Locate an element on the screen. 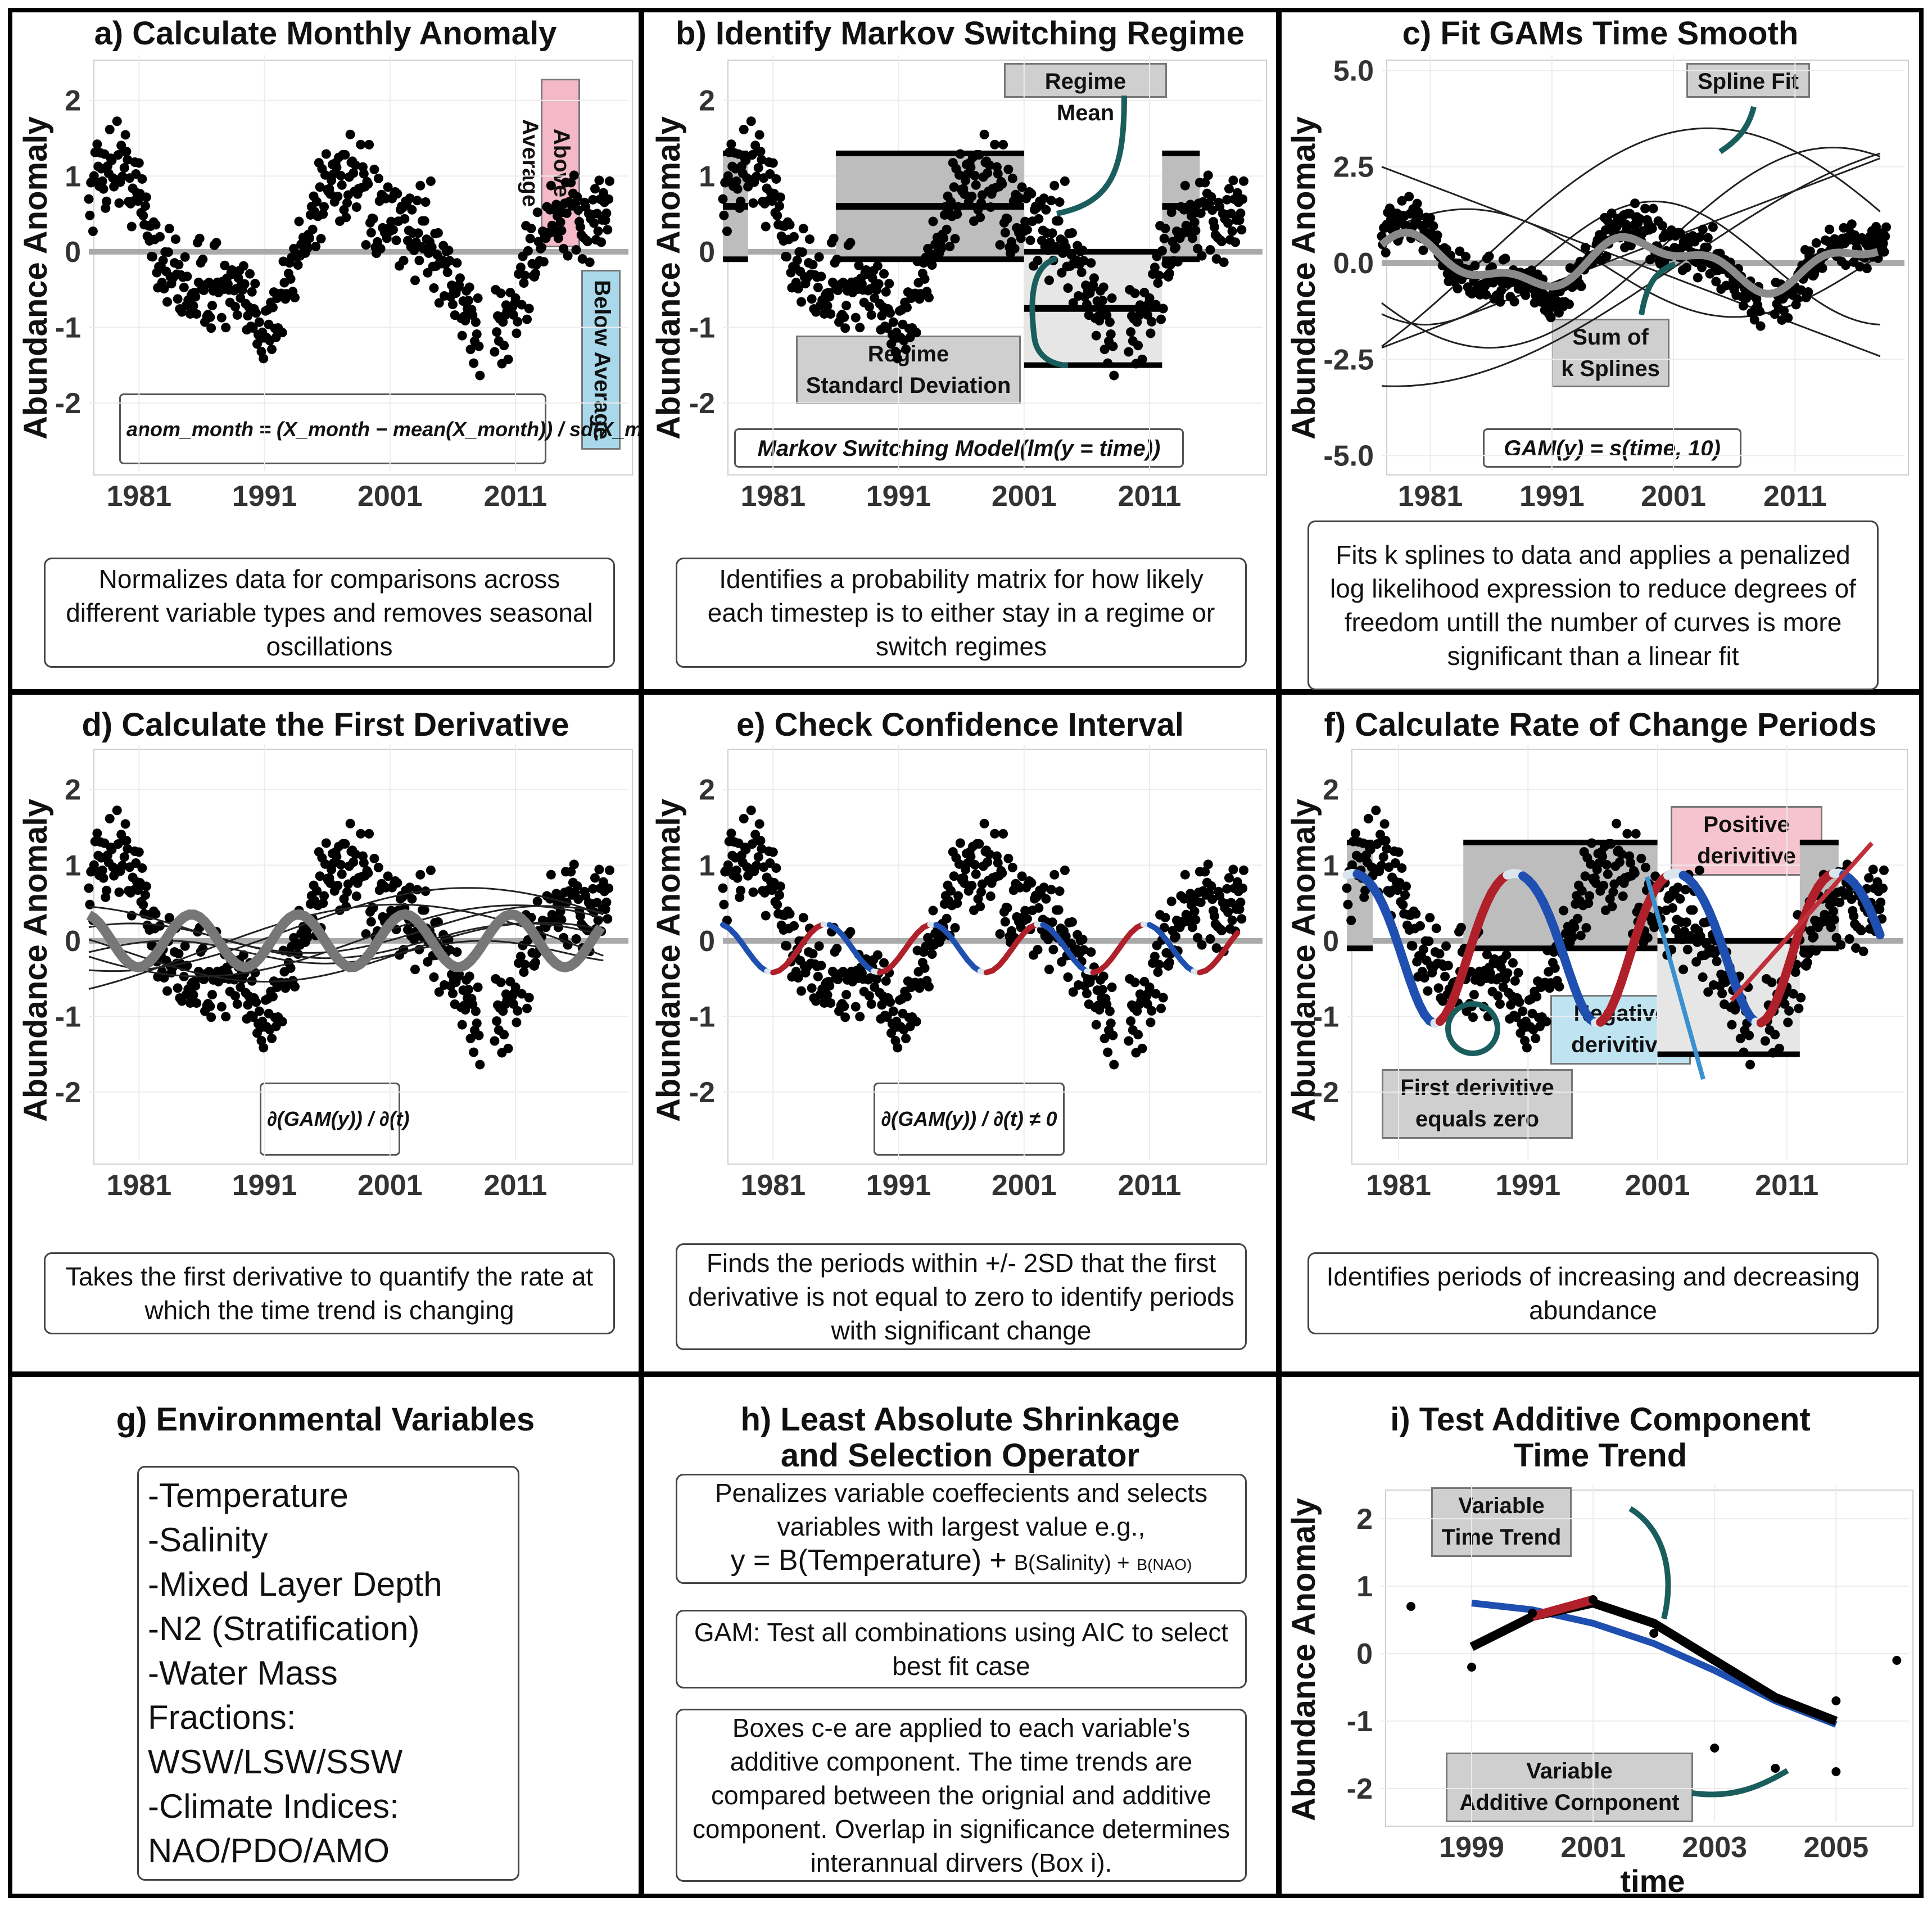 The image size is (1932, 1906). list-item: -Mixed Layer Depth is located at coordinates (295, 1584).